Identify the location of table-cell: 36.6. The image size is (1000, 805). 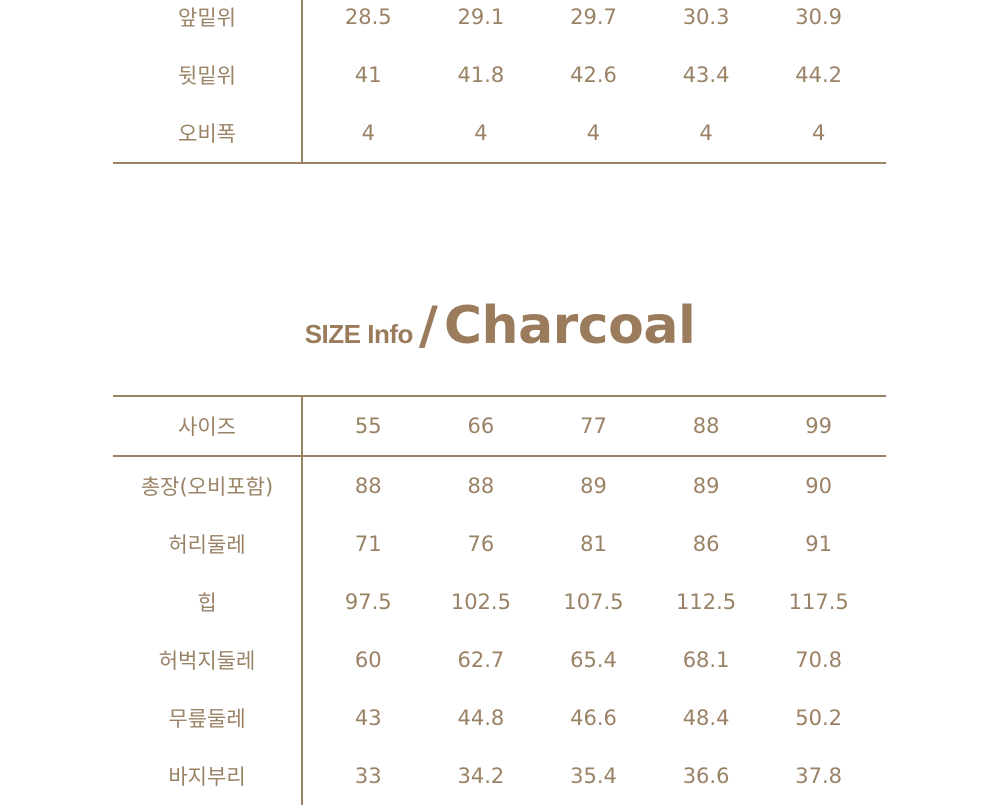
(706, 776).